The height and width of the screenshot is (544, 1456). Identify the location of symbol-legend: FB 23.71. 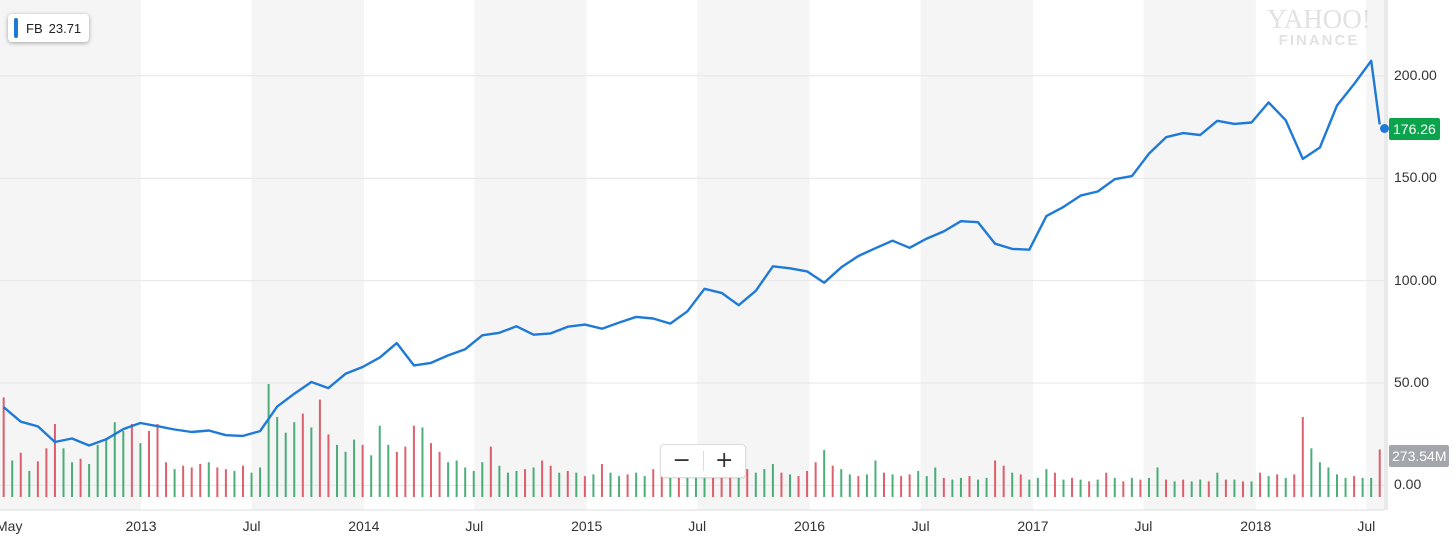
(49, 28).